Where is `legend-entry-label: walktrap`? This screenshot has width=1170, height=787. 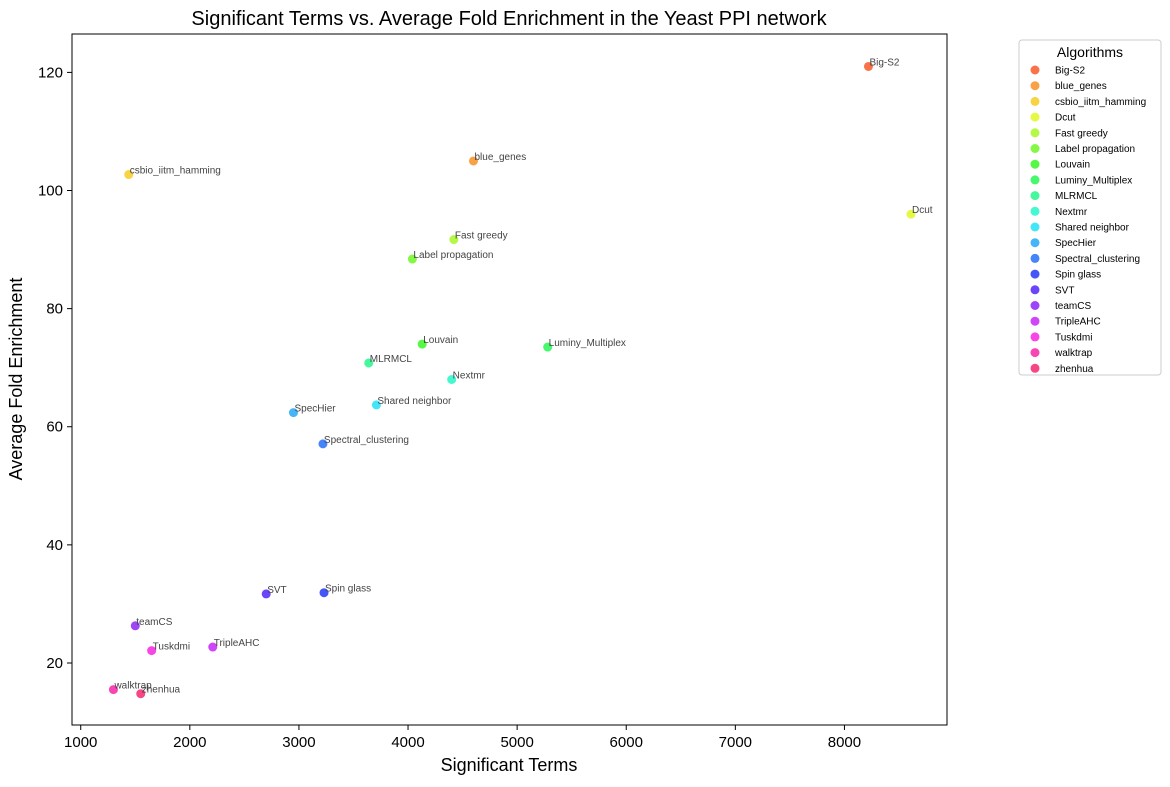
legend-entry-label: walktrap is located at coordinates (1073, 353).